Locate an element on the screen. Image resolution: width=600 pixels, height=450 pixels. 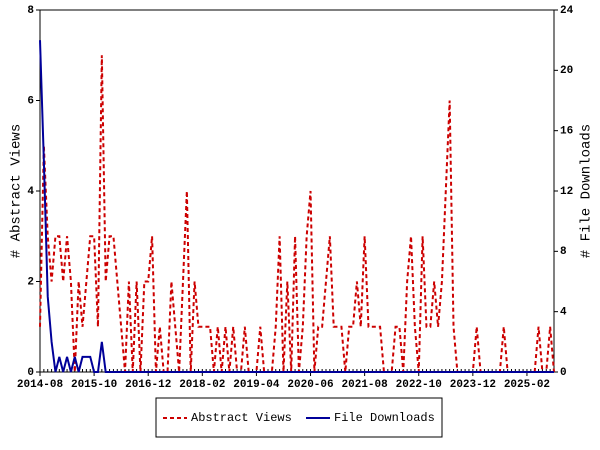
legend-box is located at coordinates (299, 417).